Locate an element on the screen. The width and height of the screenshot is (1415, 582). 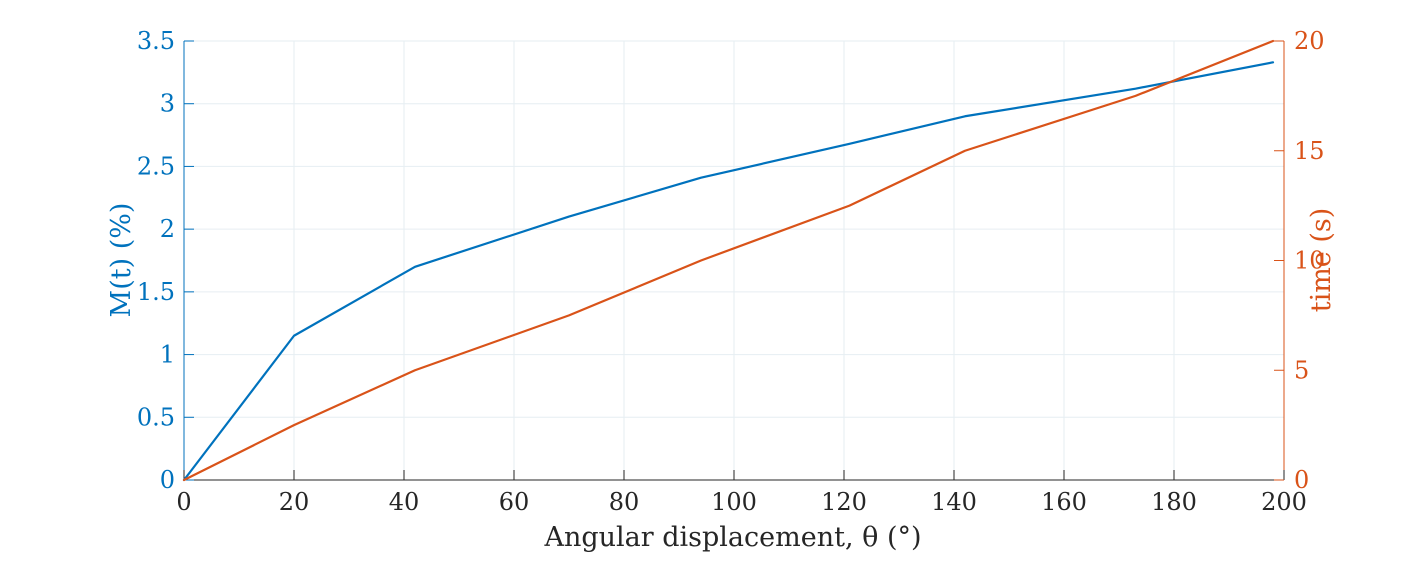
left-y-tick-label: 0.5 is located at coordinates (156, 417).